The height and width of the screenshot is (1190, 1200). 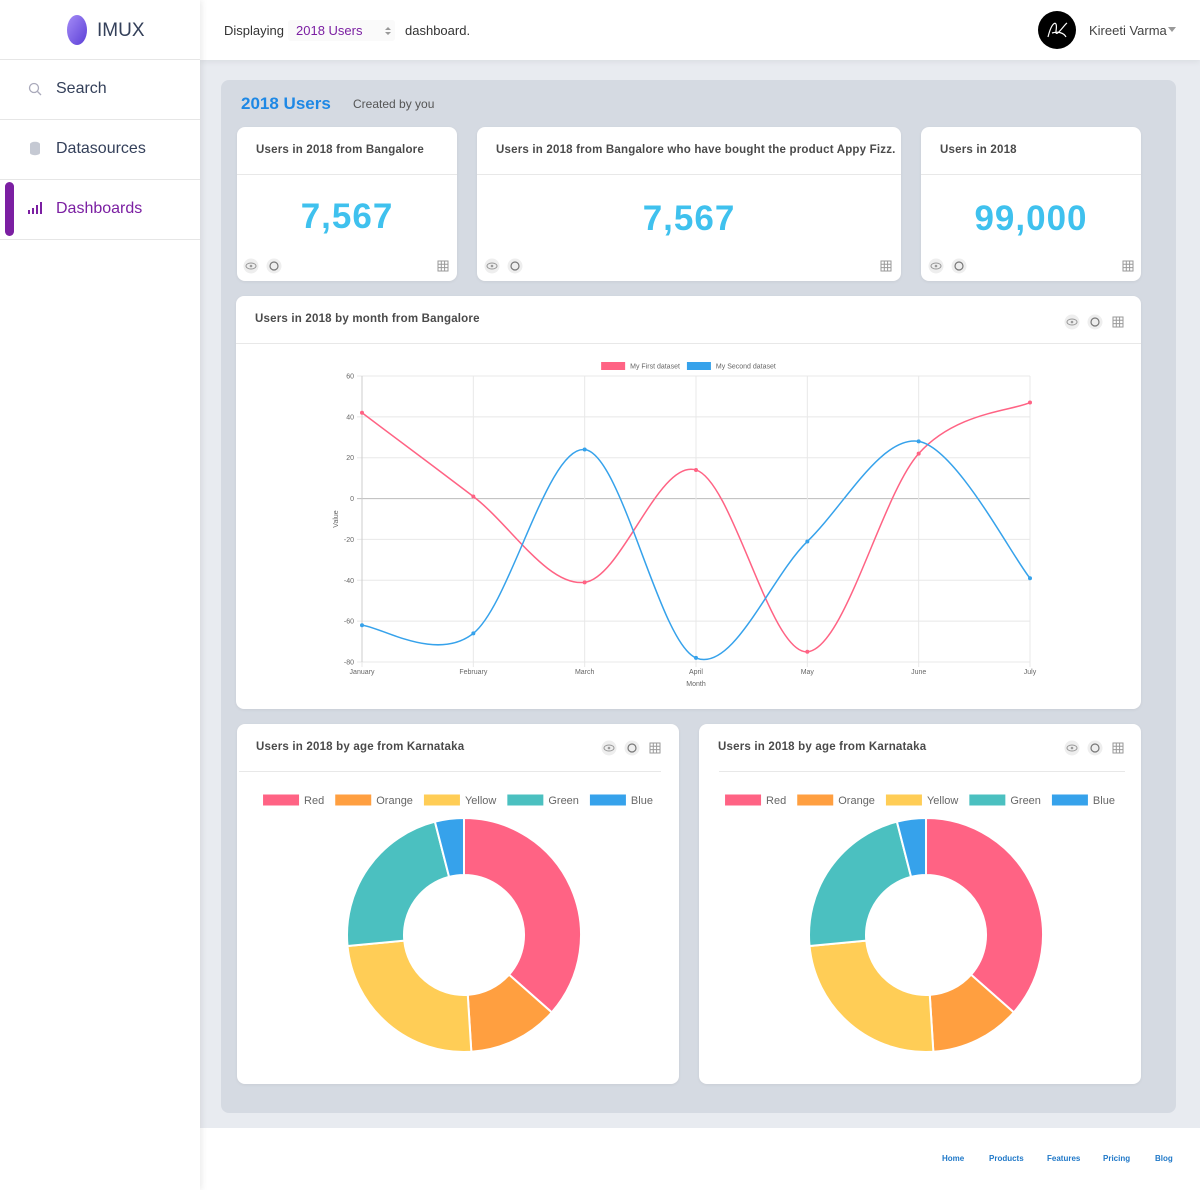 I want to click on footer-link: Features, so click(x=1064, y=1158).